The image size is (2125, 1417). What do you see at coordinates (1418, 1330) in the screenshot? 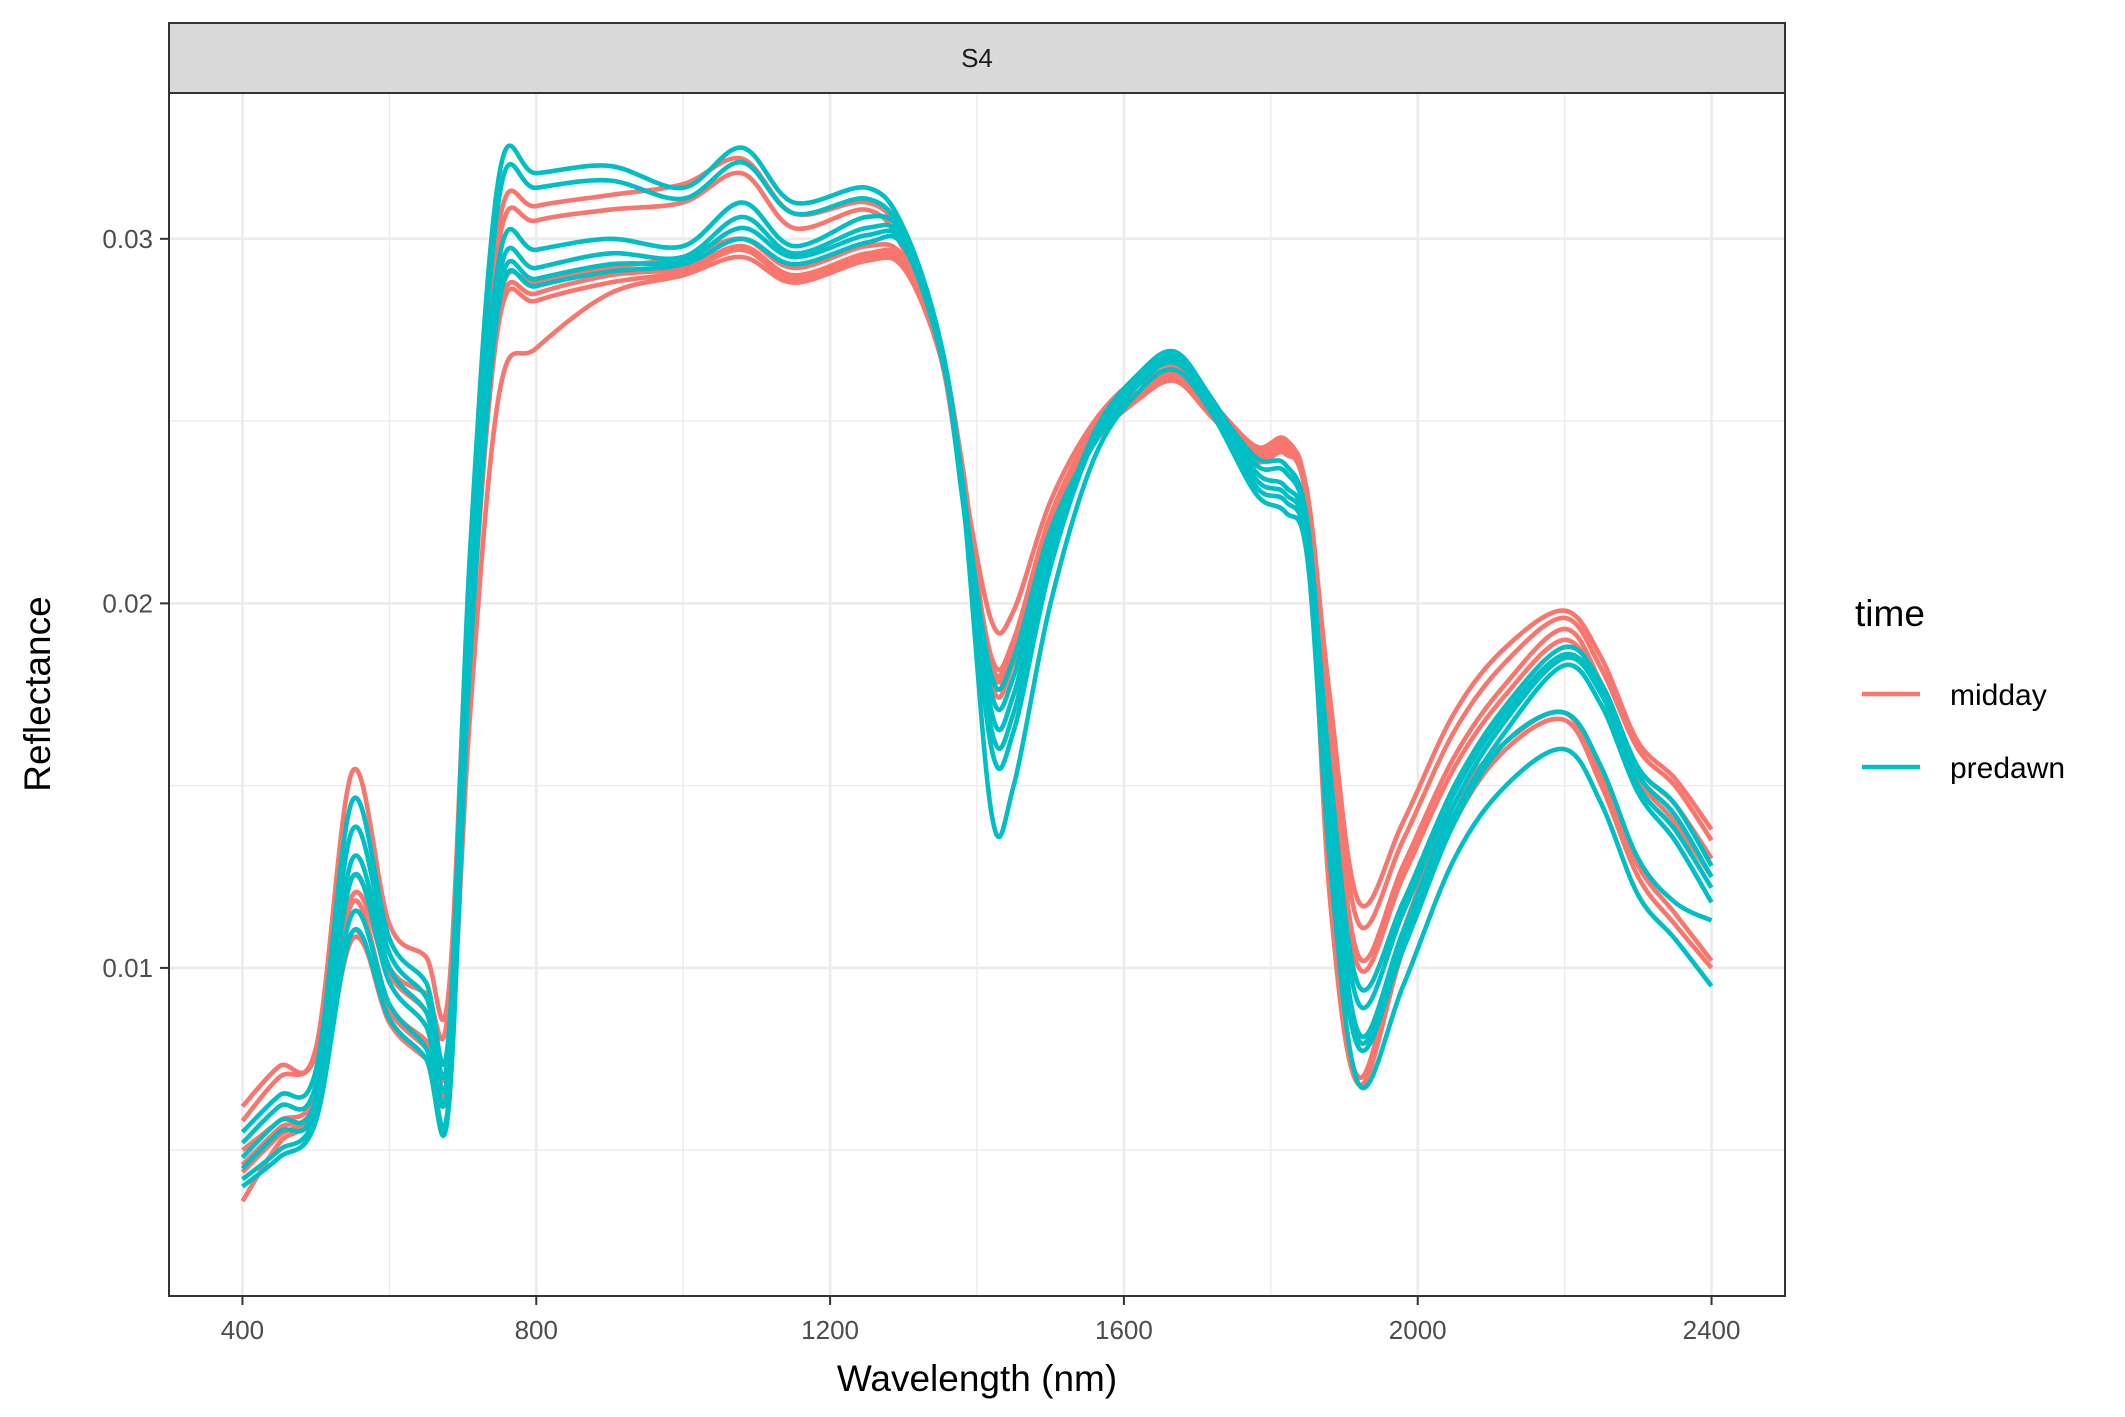
I see `x-tick-label: 2000` at bounding box center [1418, 1330].